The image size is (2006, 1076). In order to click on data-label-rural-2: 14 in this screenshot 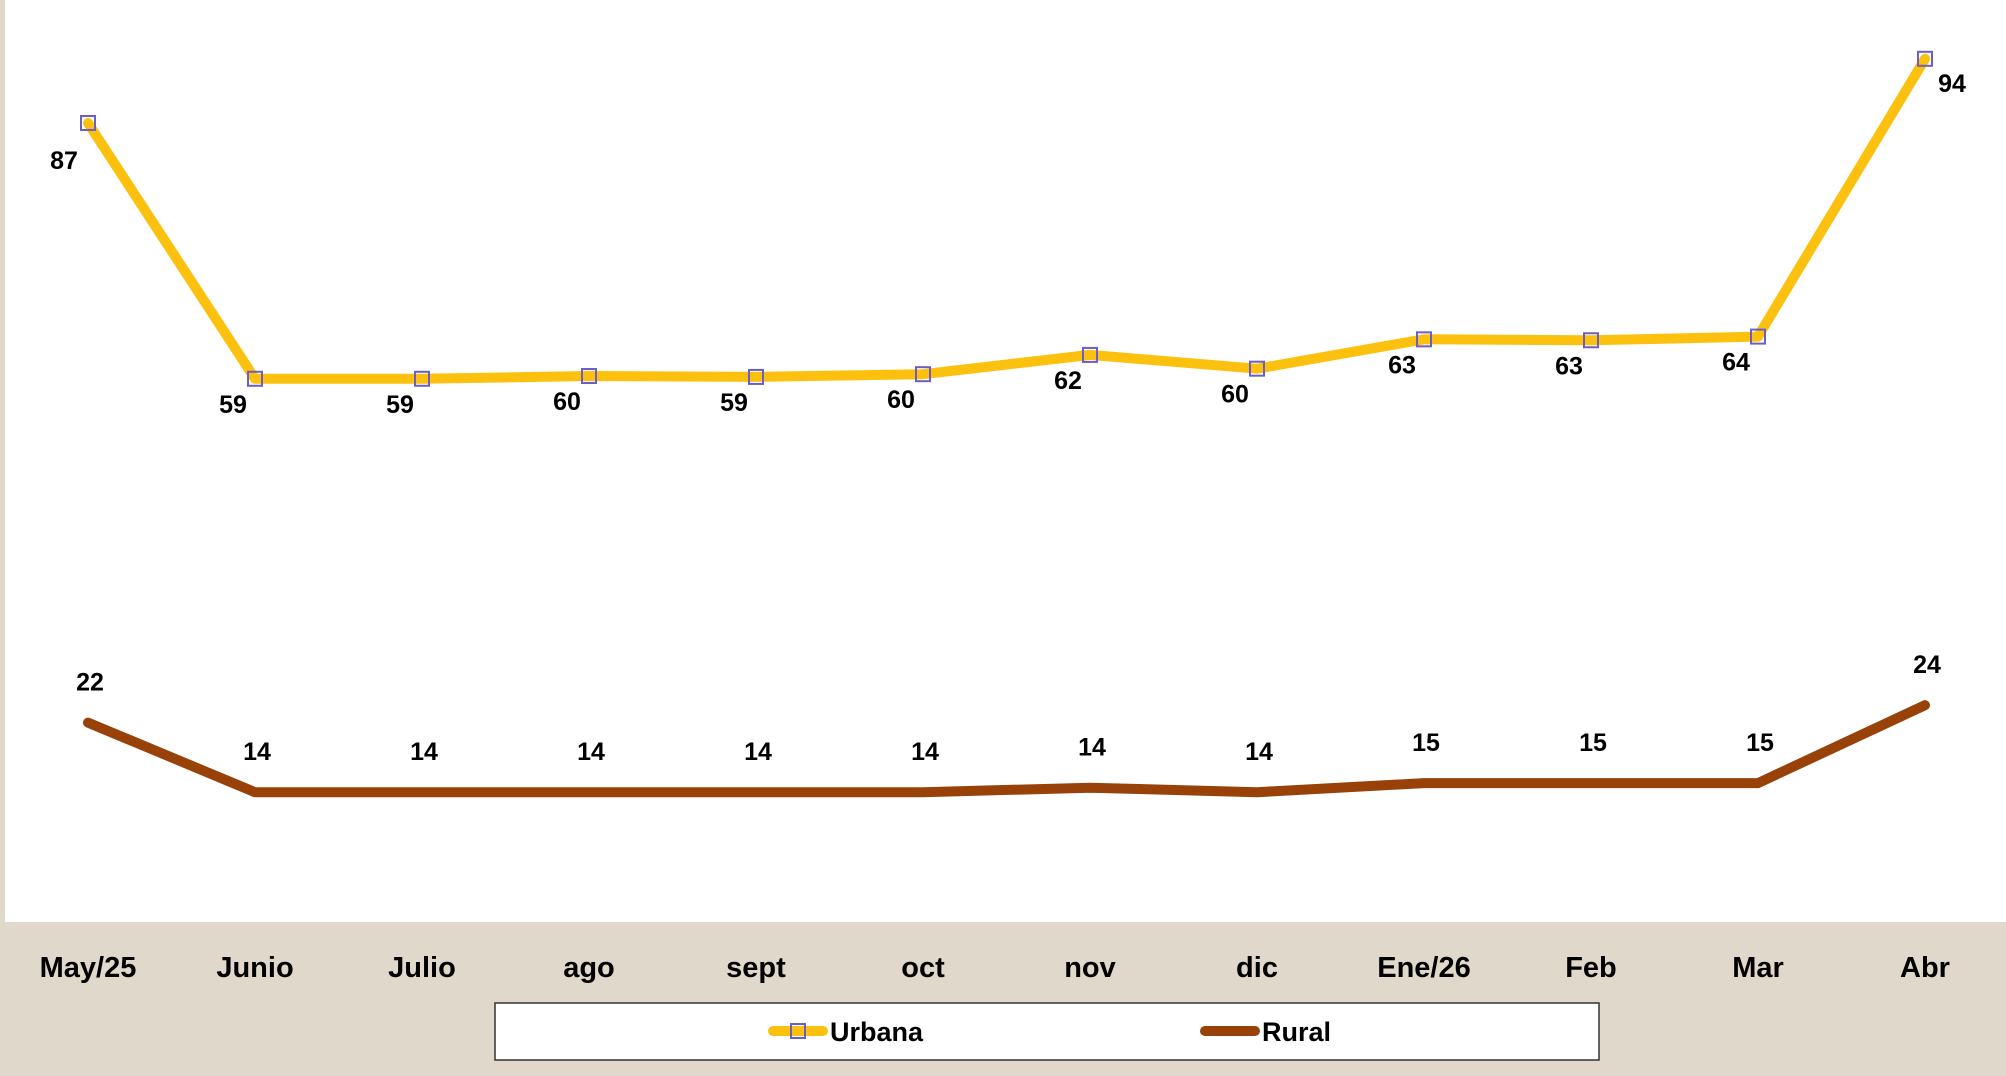, I will do `click(424, 752)`.